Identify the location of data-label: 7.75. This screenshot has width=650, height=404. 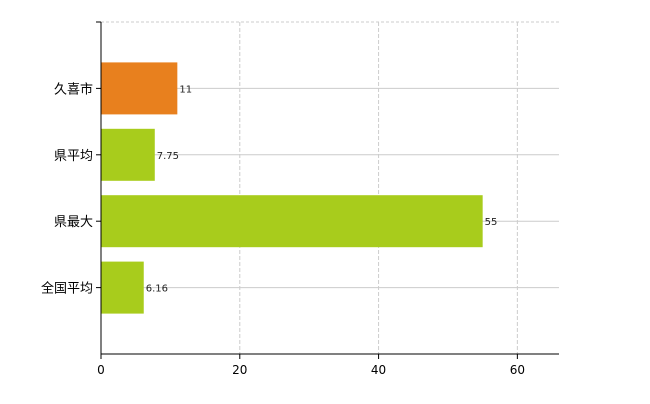
(168, 156).